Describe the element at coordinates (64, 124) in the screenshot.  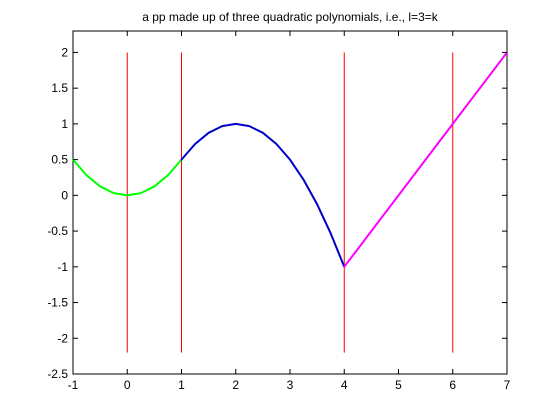
I see `y-tick-label-2: 1` at that location.